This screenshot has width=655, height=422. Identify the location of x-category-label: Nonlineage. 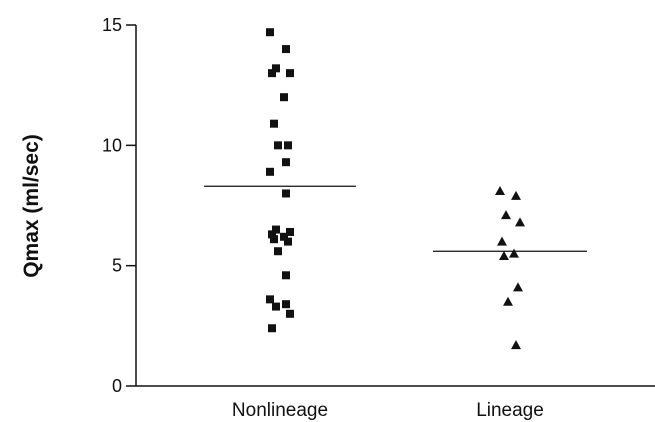
(280, 410).